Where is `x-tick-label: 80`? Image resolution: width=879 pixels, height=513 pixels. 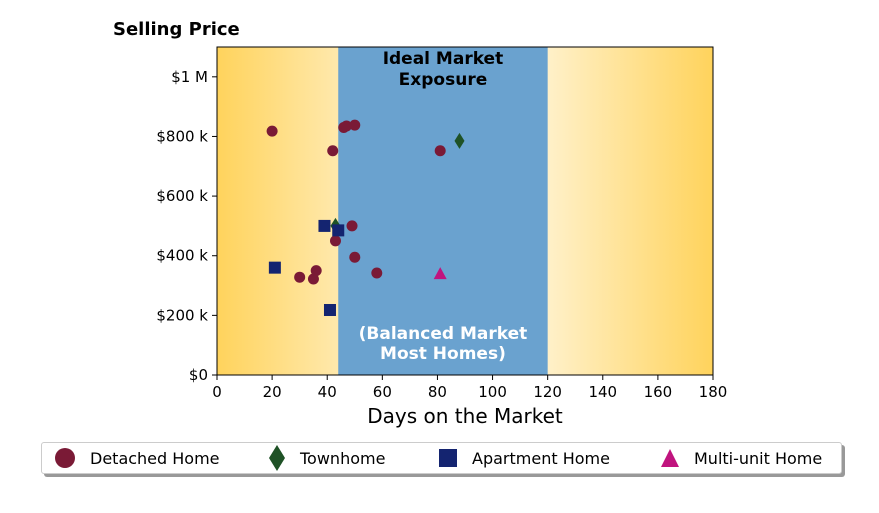 x-tick-label: 80 is located at coordinates (437, 392).